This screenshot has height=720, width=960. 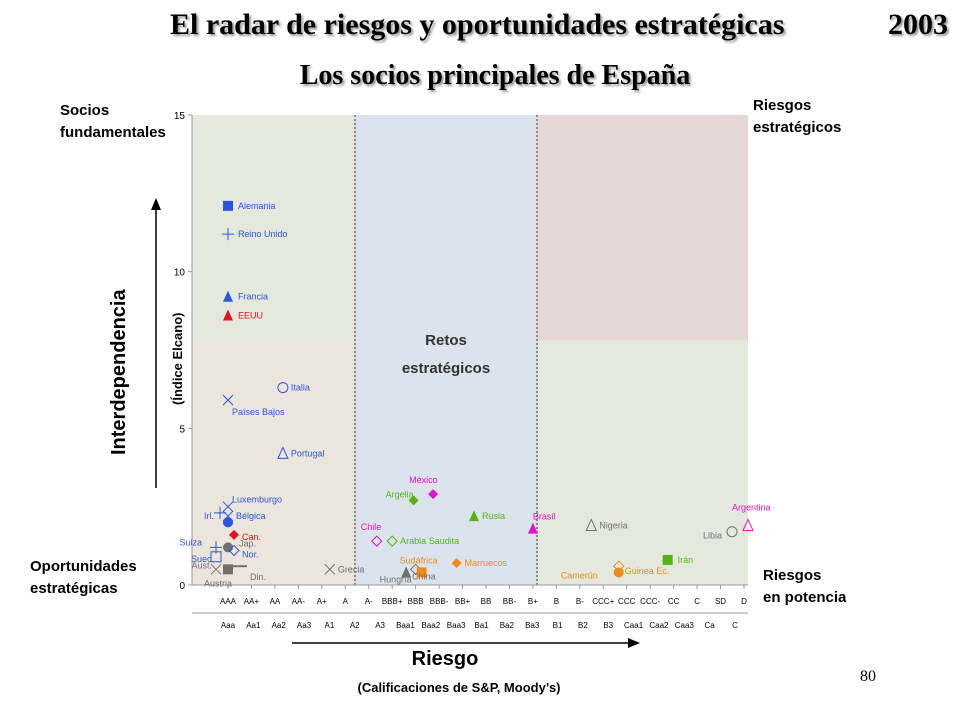 I want to click on x-tick-label-sp: C, so click(x=697, y=601).